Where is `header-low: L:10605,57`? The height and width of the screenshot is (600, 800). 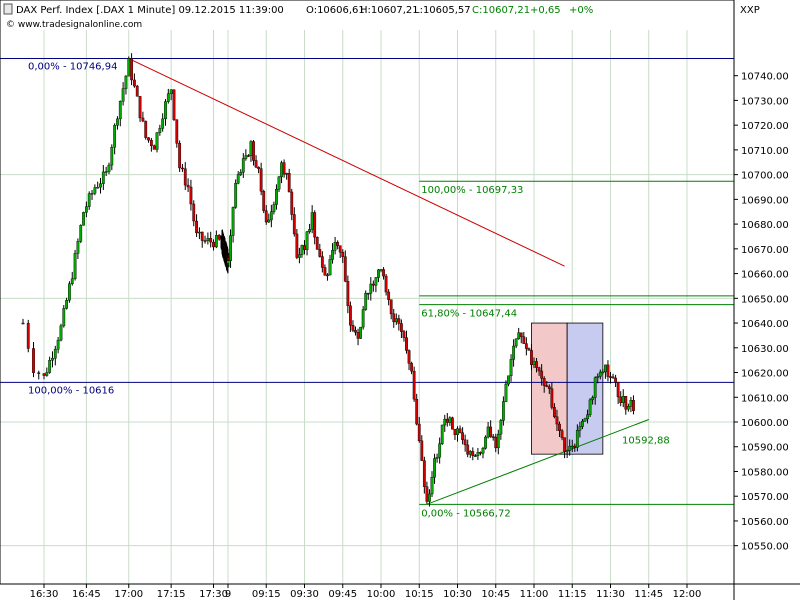
header-low: L:10605,57 is located at coordinates (442, 10).